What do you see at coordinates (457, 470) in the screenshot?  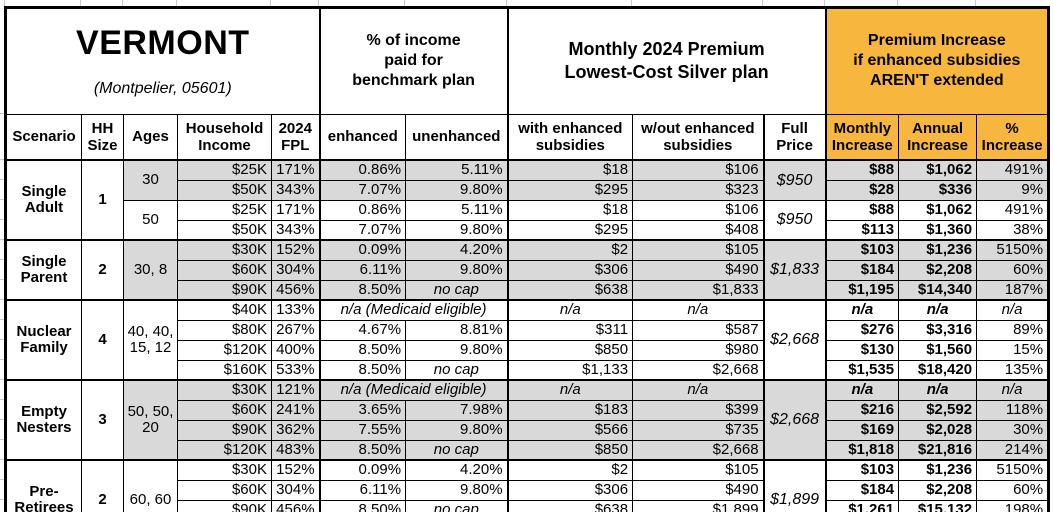 I see `cell-unenhanced-pct: 4.20%` at bounding box center [457, 470].